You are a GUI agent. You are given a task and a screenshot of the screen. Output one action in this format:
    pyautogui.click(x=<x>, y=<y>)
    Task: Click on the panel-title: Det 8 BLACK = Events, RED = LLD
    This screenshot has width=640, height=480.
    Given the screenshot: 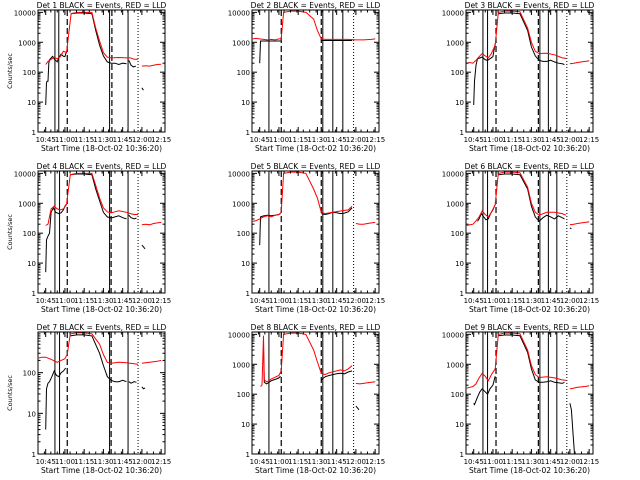 What is the action you would take?
    pyautogui.click(x=316, y=327)
    